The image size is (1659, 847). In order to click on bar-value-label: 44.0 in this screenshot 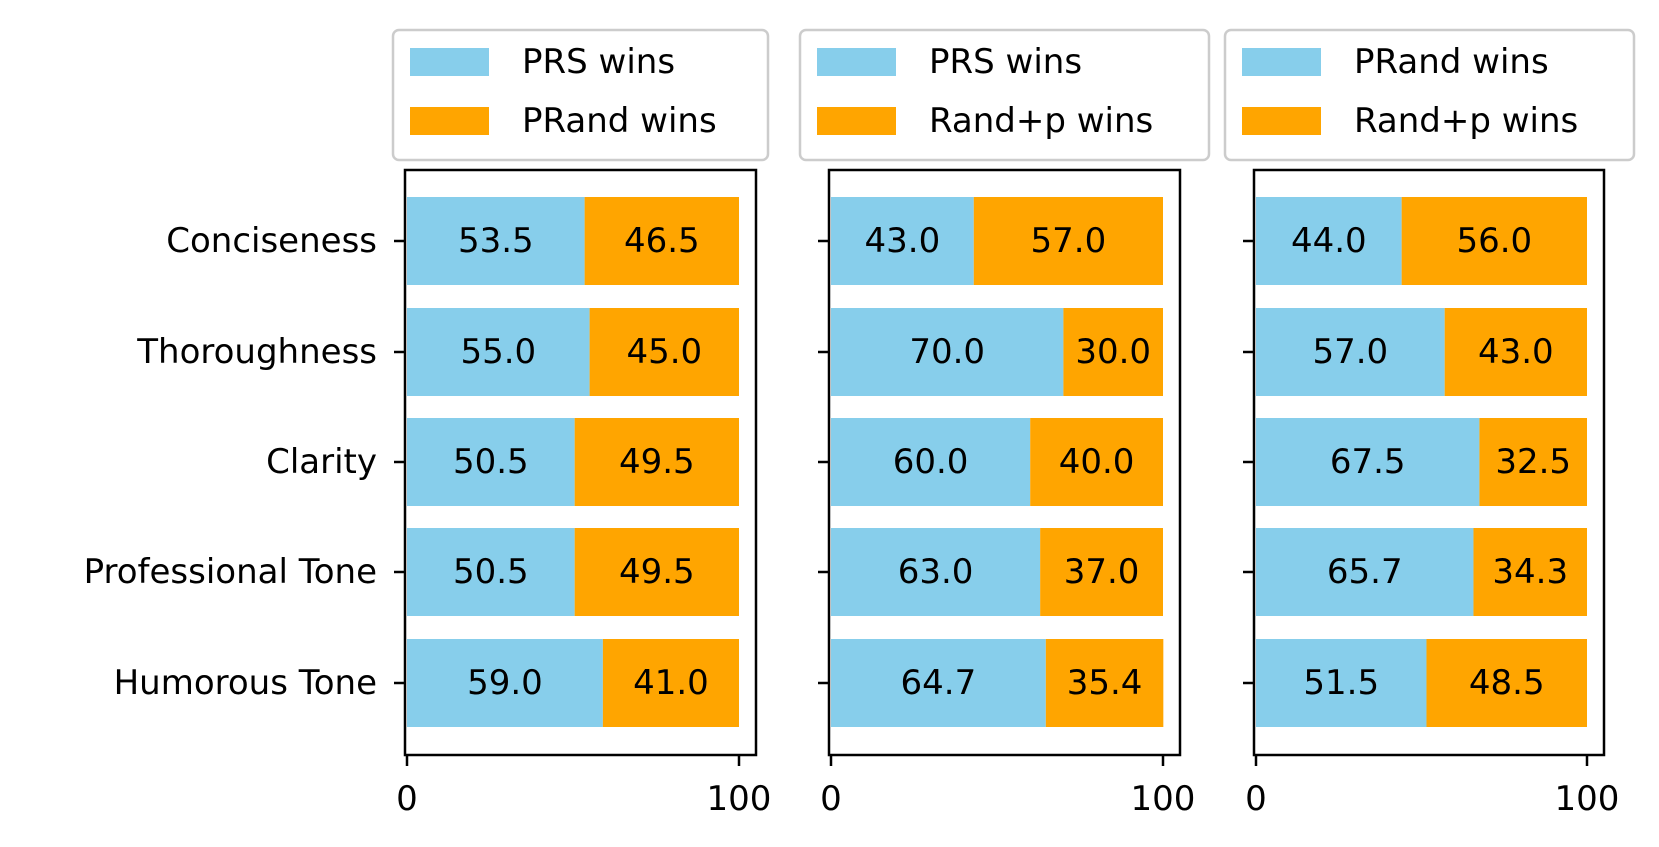, I will do `click(1329, 241)`.